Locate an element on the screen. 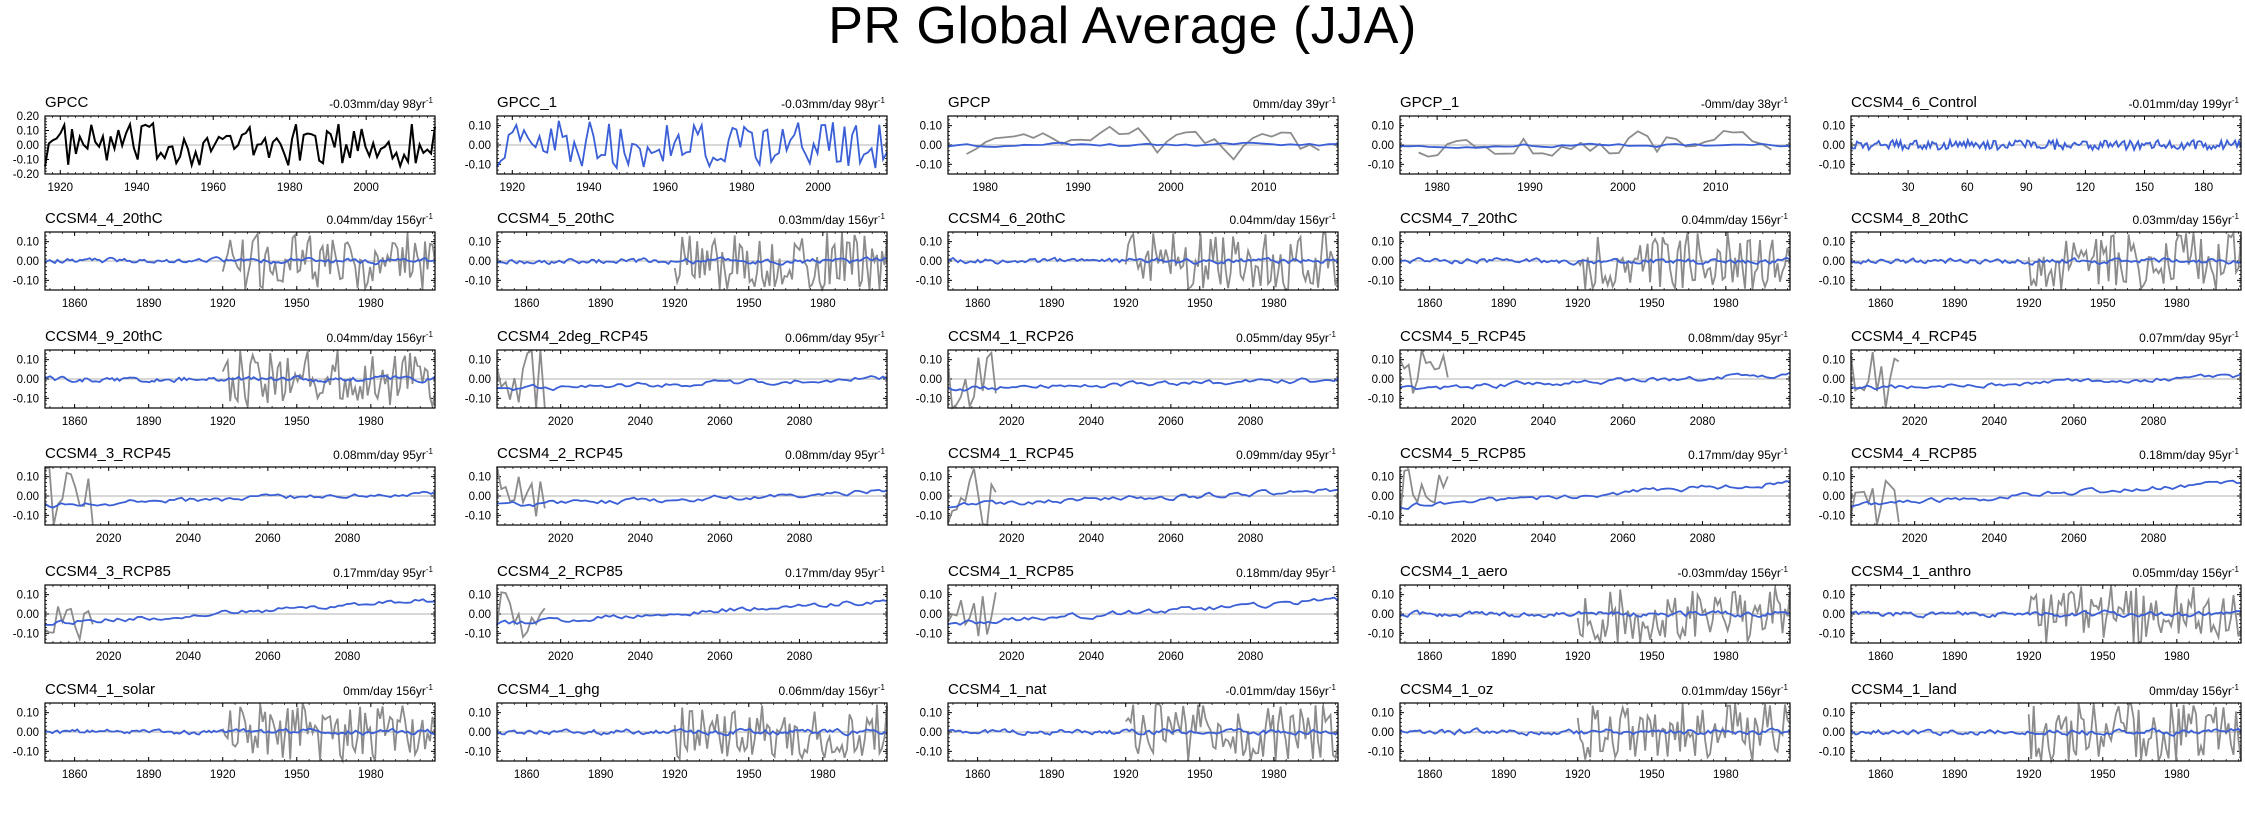 The image size is (2245, 813). trend-label: 0.06mm/day 95yr-1 is located at coordinates (835, 337).